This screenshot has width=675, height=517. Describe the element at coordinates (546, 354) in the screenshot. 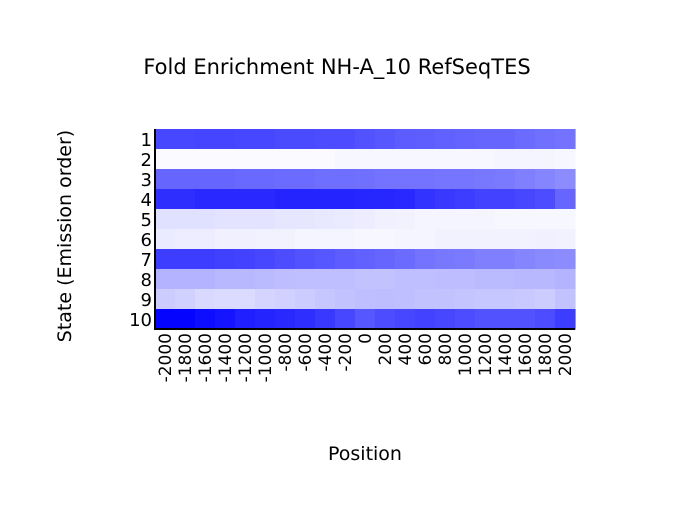

I see `column-tick-label: 1800` at that location.